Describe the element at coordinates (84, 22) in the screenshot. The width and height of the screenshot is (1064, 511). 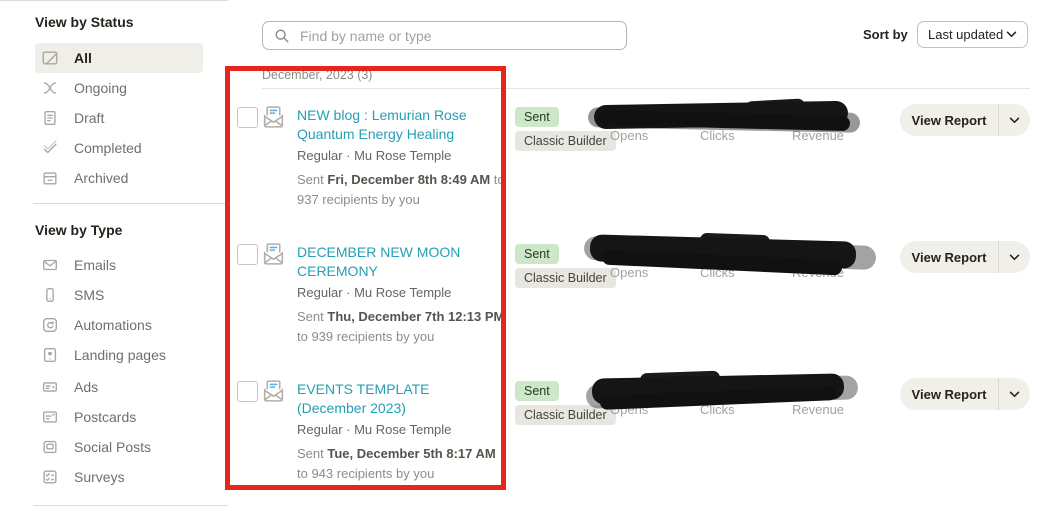
I see `view-by-status-heading: View by Status` at that location.